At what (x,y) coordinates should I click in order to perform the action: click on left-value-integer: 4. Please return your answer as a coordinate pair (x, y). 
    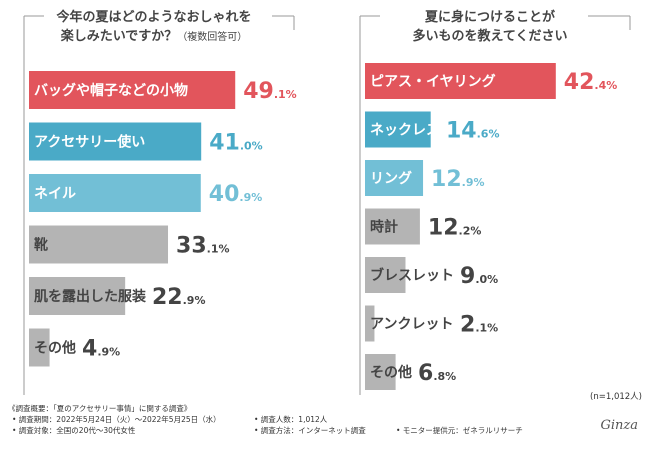
    Looking at the image, I should click on (89, 349).